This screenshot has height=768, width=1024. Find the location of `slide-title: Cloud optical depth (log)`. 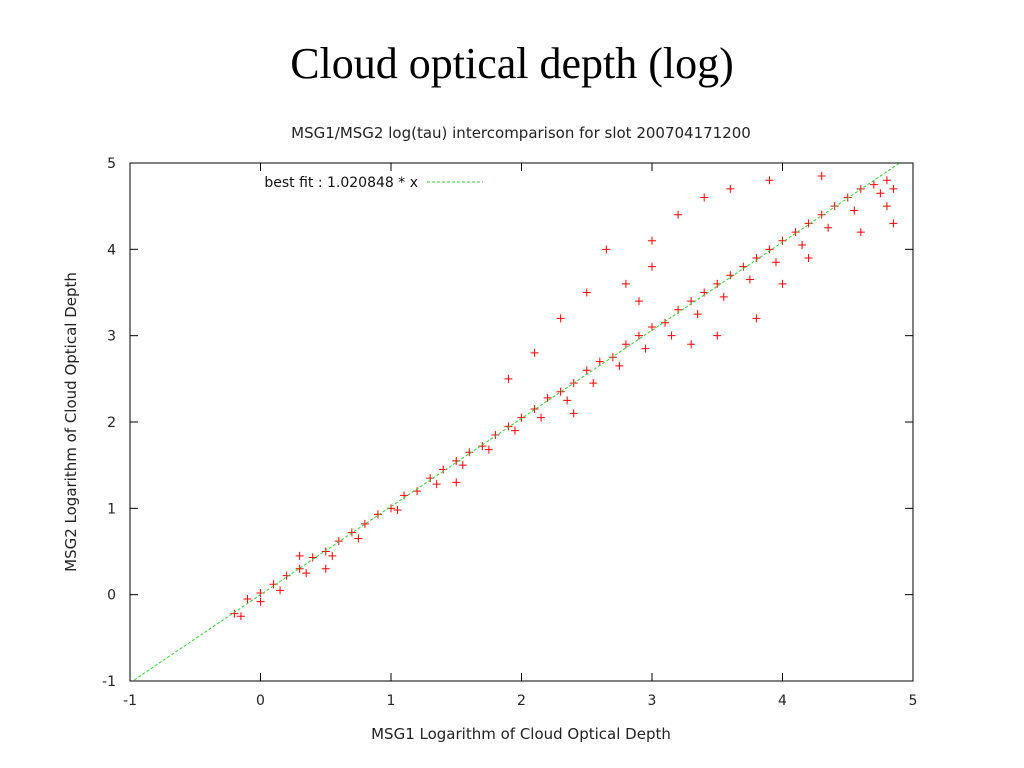

slide-title: Cloud optical depth (log) is located at coordinates (512, 63).